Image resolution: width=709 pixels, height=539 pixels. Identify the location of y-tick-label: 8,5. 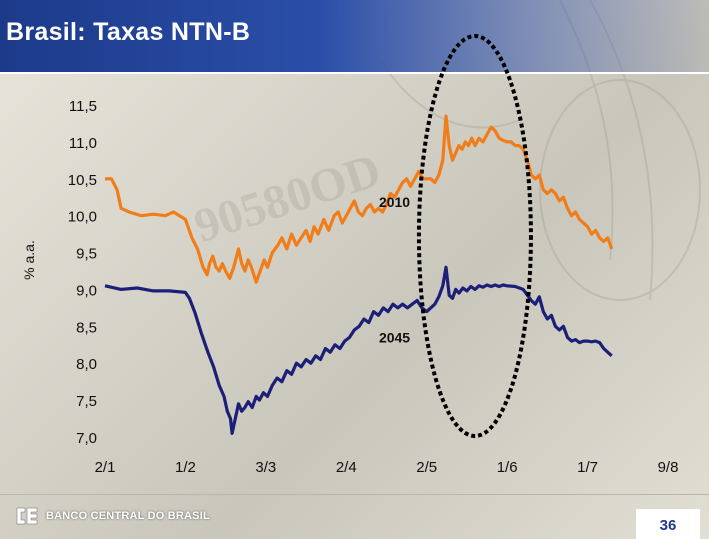
(86, 327).